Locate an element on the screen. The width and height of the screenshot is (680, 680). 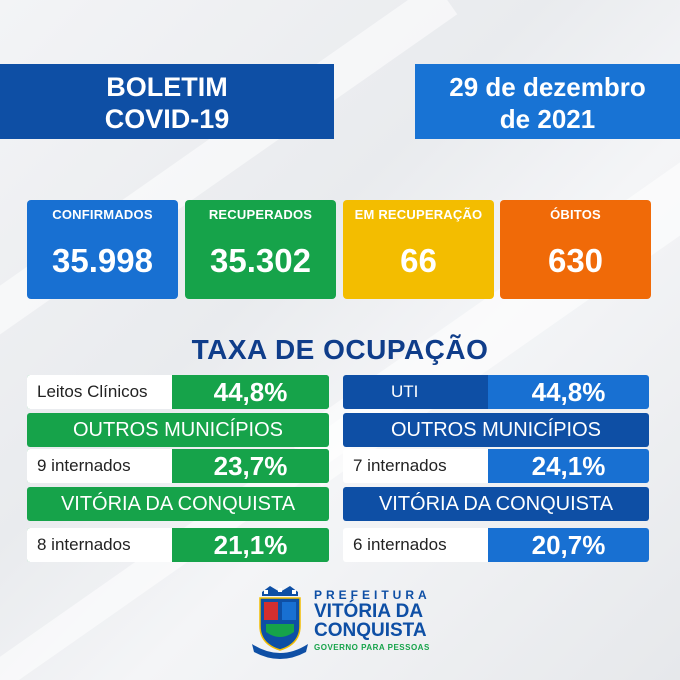
bulletin-date-line1: 29 de dezembro is located at coordinates (547, 87).